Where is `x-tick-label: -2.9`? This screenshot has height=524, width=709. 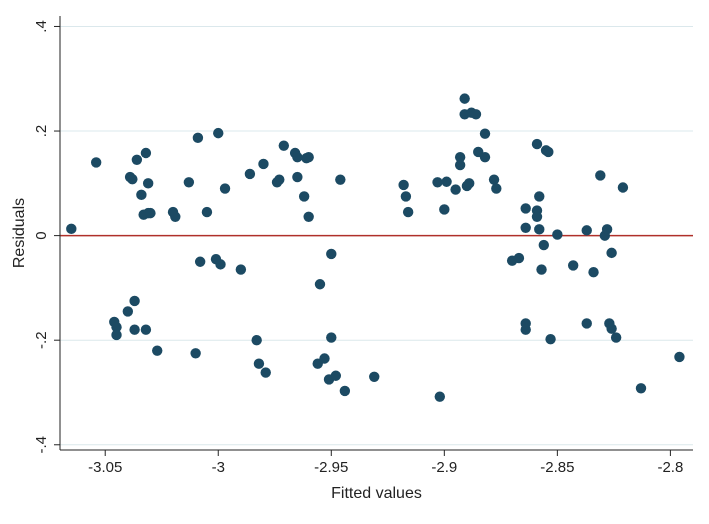
x-tick-label: -2.9 is located at coordinates (444, 467).